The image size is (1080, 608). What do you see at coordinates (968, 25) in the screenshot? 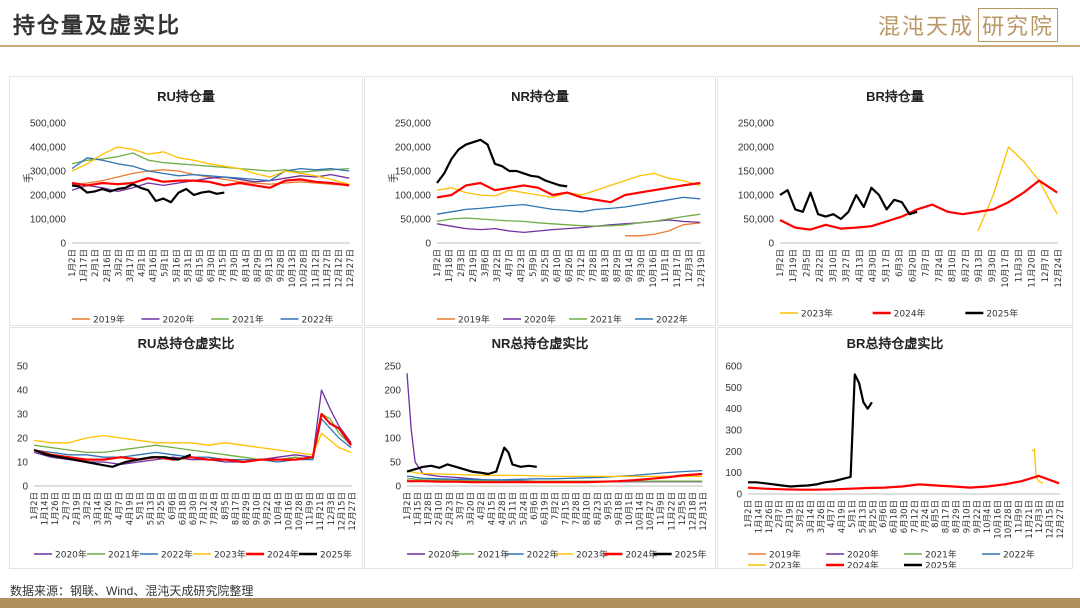
I see `brand-logo: 混沌天成 研究院` at bounding box center [968, 25].